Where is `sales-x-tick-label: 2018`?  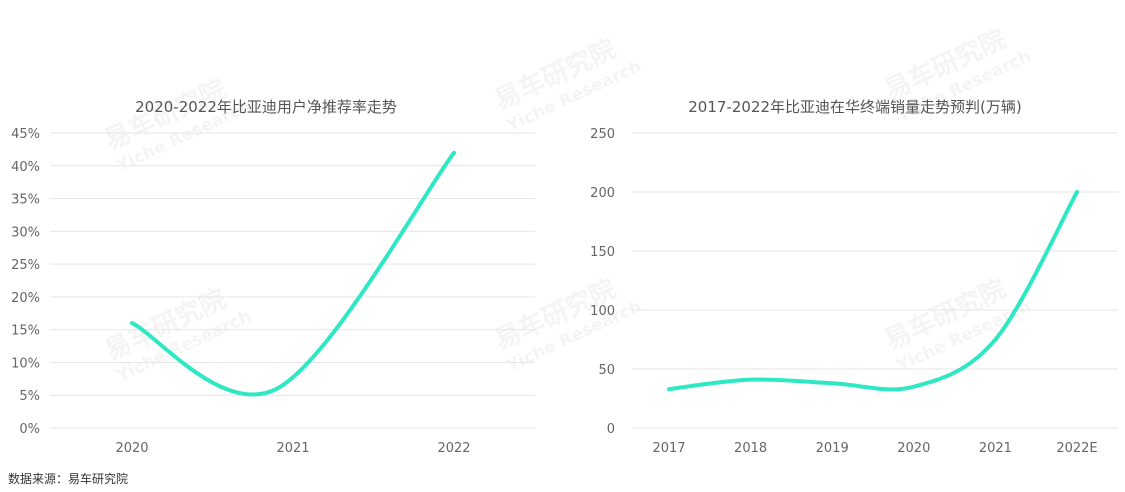 sales-x-tick-label: 2018 is located at coordinates (750, 448).